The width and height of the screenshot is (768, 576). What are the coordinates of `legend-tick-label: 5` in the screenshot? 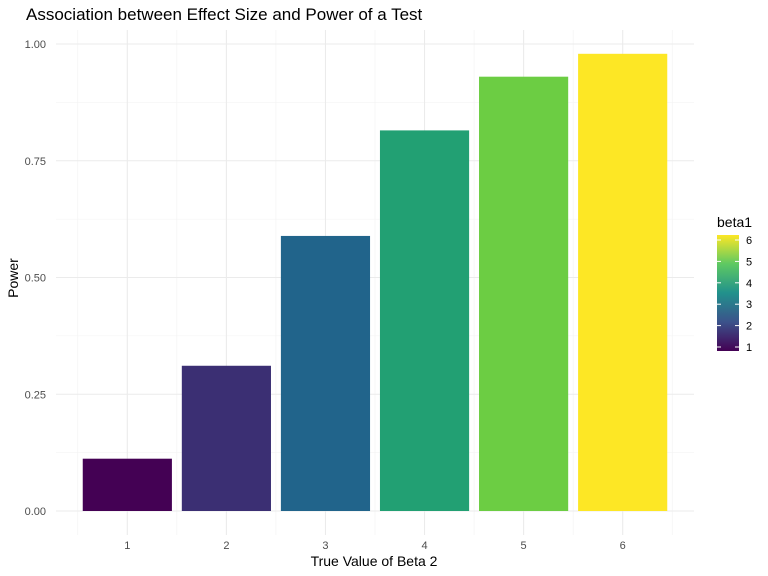 It's located at (749, 262).